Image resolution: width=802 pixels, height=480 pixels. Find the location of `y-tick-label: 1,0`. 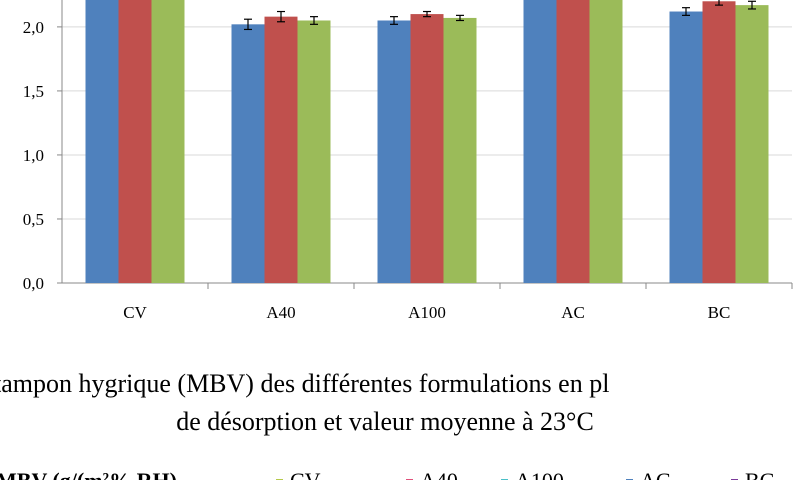

y-tick-label: 1,0 is located at coordinates (33, 155).